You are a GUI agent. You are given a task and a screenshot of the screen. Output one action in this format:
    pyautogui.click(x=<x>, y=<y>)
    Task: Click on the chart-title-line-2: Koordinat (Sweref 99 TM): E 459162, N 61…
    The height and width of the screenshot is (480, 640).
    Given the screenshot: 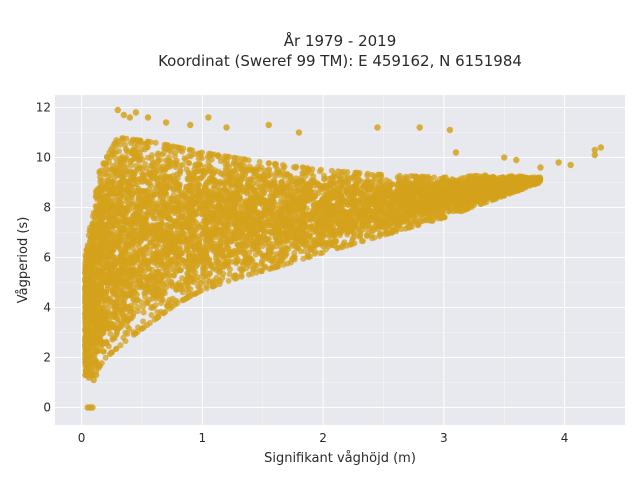 What is the action you would take?
    pyautogui.click(x=340, y=61)
    